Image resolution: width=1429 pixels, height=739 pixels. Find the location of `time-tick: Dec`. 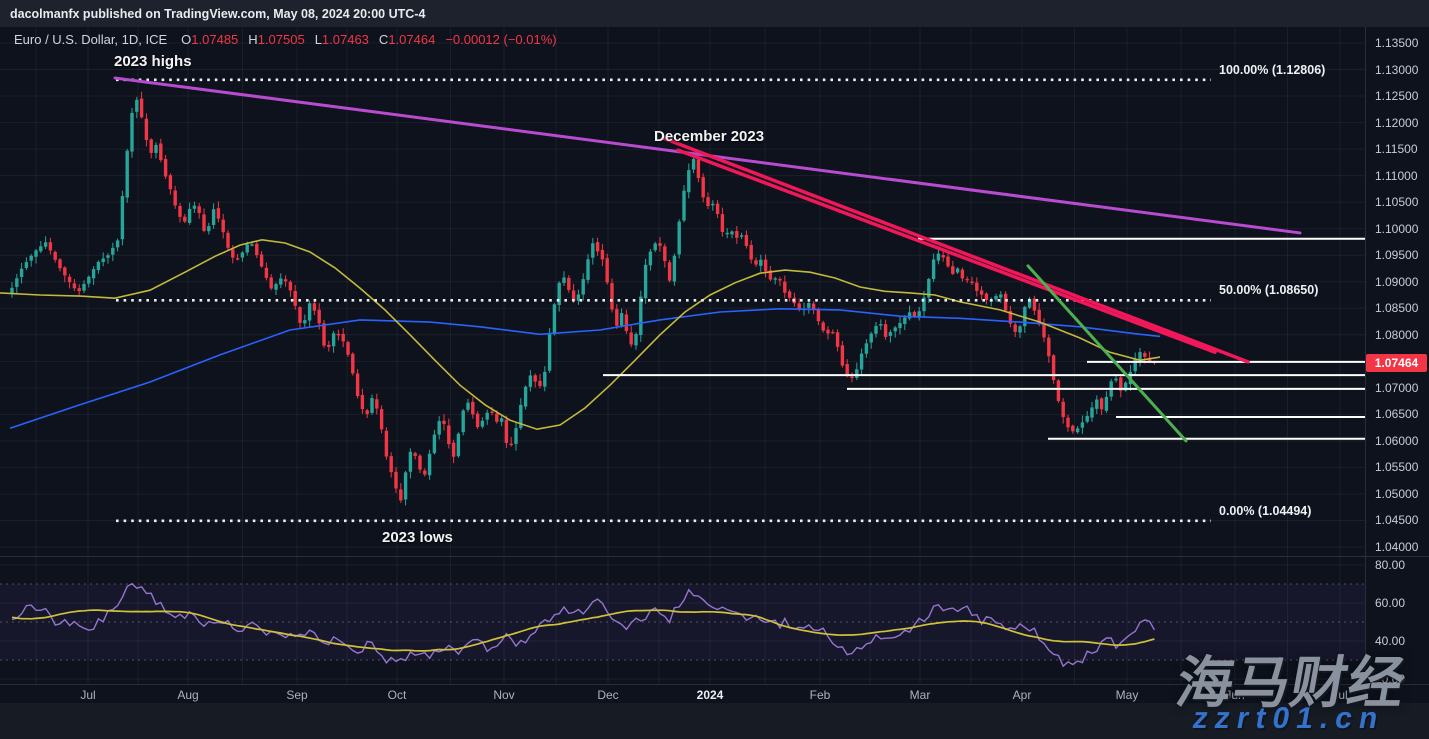

time-tick: Dec is located at coordinates (608, 695).